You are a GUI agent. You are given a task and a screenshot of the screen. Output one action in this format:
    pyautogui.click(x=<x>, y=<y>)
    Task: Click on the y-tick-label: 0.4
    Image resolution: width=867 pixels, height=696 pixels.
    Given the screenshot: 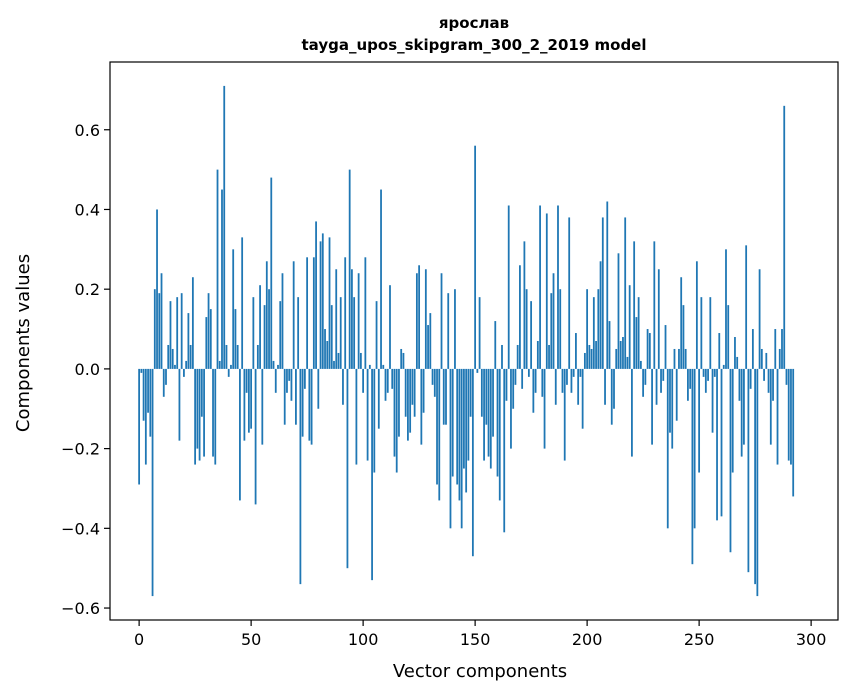 What is the action you would take?
    pyautogui.click(x=87, y=209)
    